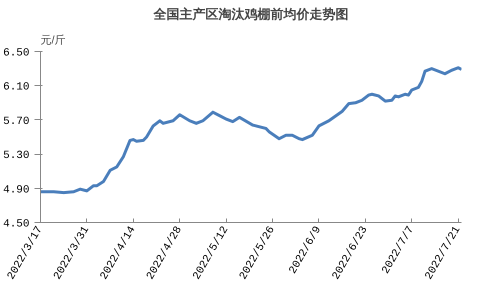 The height and width of the screenshot is (289, 481). I want to click on y-tick-label: 6.10, so click(16, 88).